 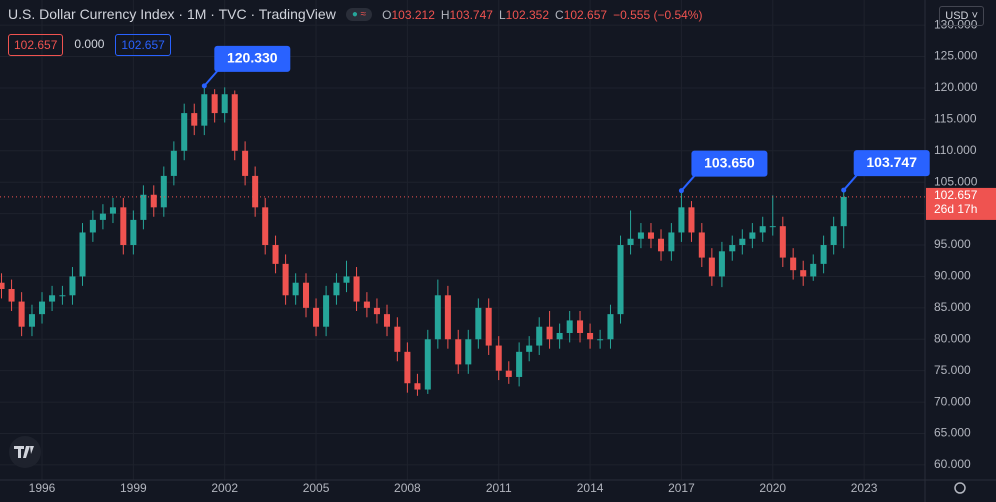 I want to click on y-tick-label: 65.000, so click(x=952, y=433).